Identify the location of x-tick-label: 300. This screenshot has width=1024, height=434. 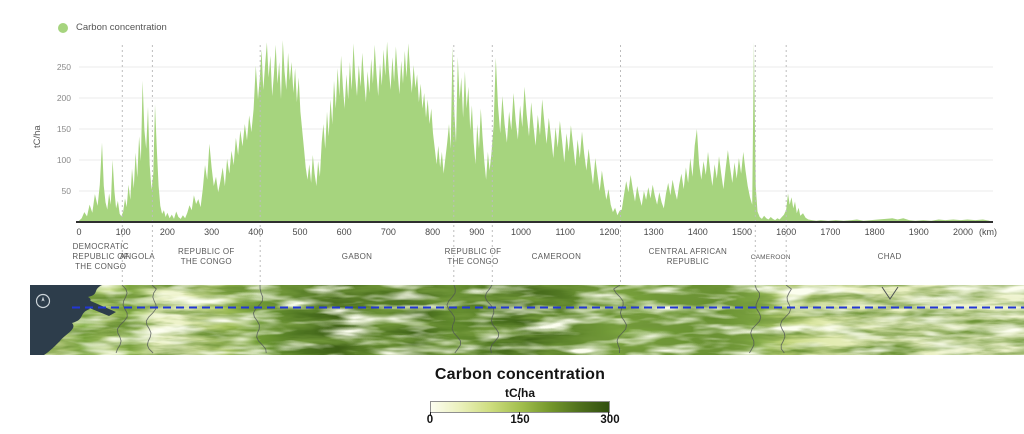
(211, 232).